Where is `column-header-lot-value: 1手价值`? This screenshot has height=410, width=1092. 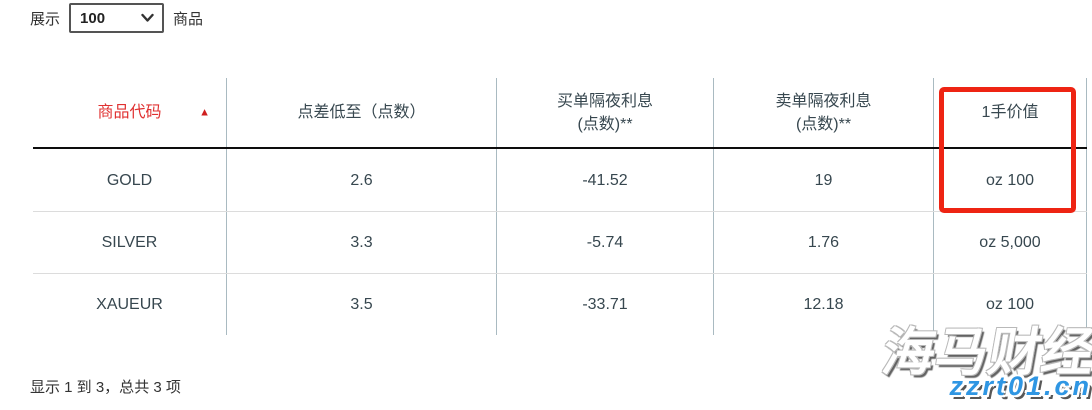 column-header-lot-value: 1手价值 is located at coordinates (1010, 112).